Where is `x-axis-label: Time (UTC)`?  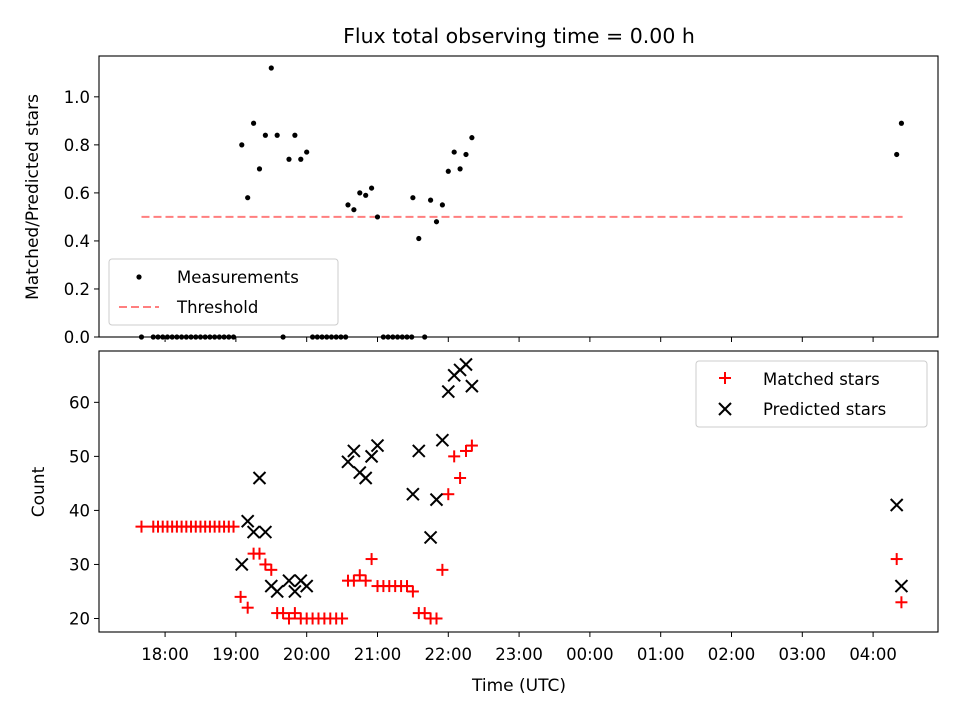 x-axis-label: Time (UTC) is located at coordinates (518, 686).